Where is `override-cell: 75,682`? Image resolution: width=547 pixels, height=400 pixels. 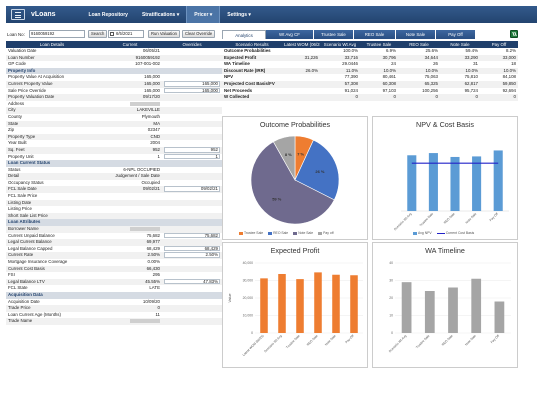
override-cell: 75,682 is located at coordinates (192, 236).